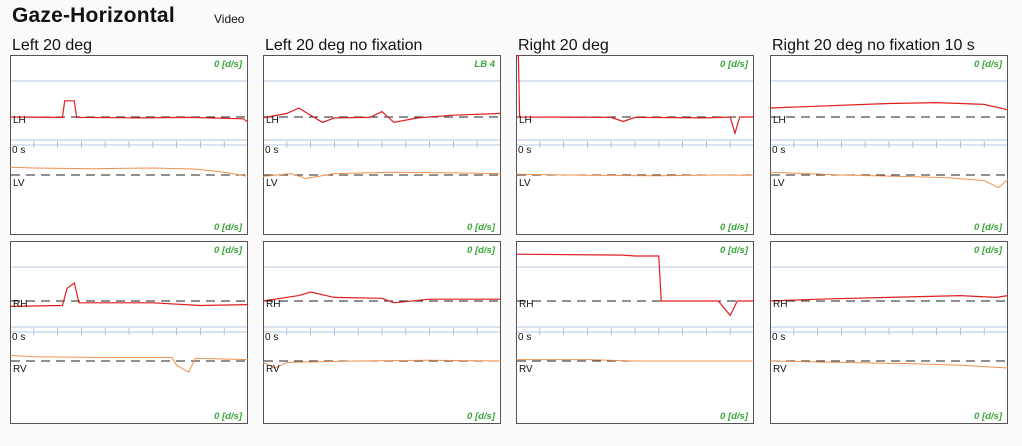 Image resolution: width=1022 pixels, height=446 pixels. Describe the element at coordinates (889, 332) in the screenshot. I see `chart-panel-bottom-3: 0 [d/s] 0 [d/s] RH 0 s RV` at that location.